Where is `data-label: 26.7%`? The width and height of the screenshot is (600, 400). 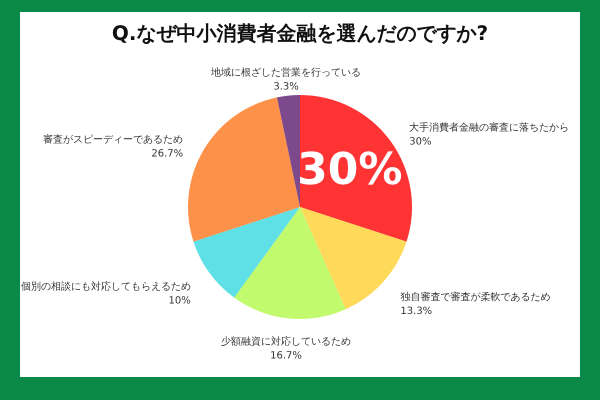
data-label: 26.7% is located at coordinates (167, 154).